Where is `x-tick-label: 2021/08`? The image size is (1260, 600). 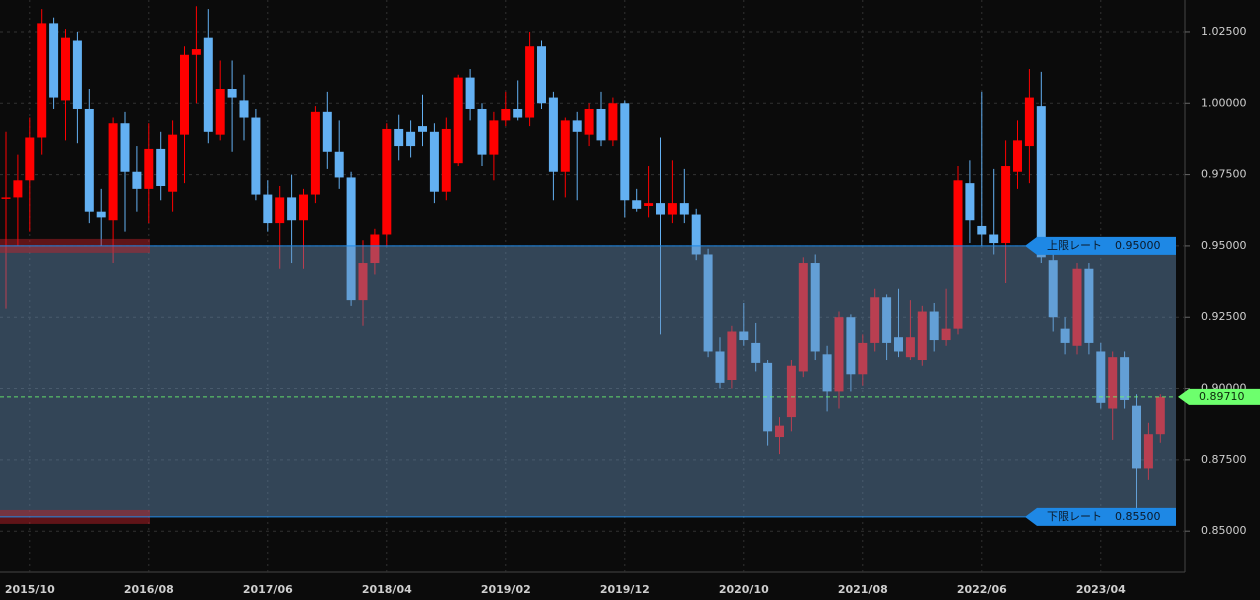
x-tick-label: 2021/08 is located at coordinates (863, 589).